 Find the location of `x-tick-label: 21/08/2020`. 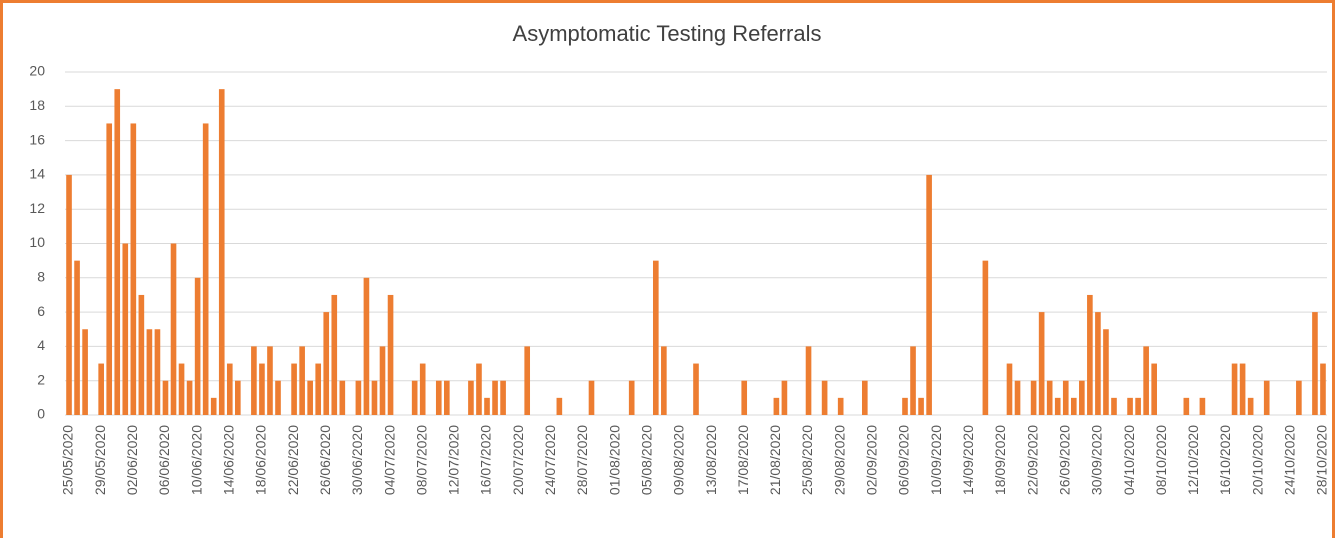

x-tick-label: 21/08/2020 is located at coordinates (775, 460).